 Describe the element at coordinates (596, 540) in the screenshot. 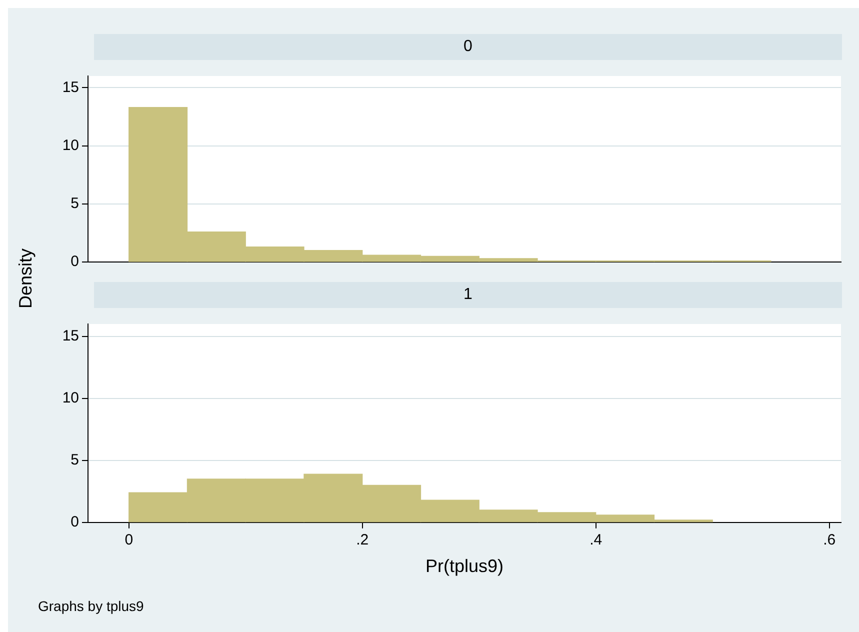

I see `x-tick-label: .4` at that location.